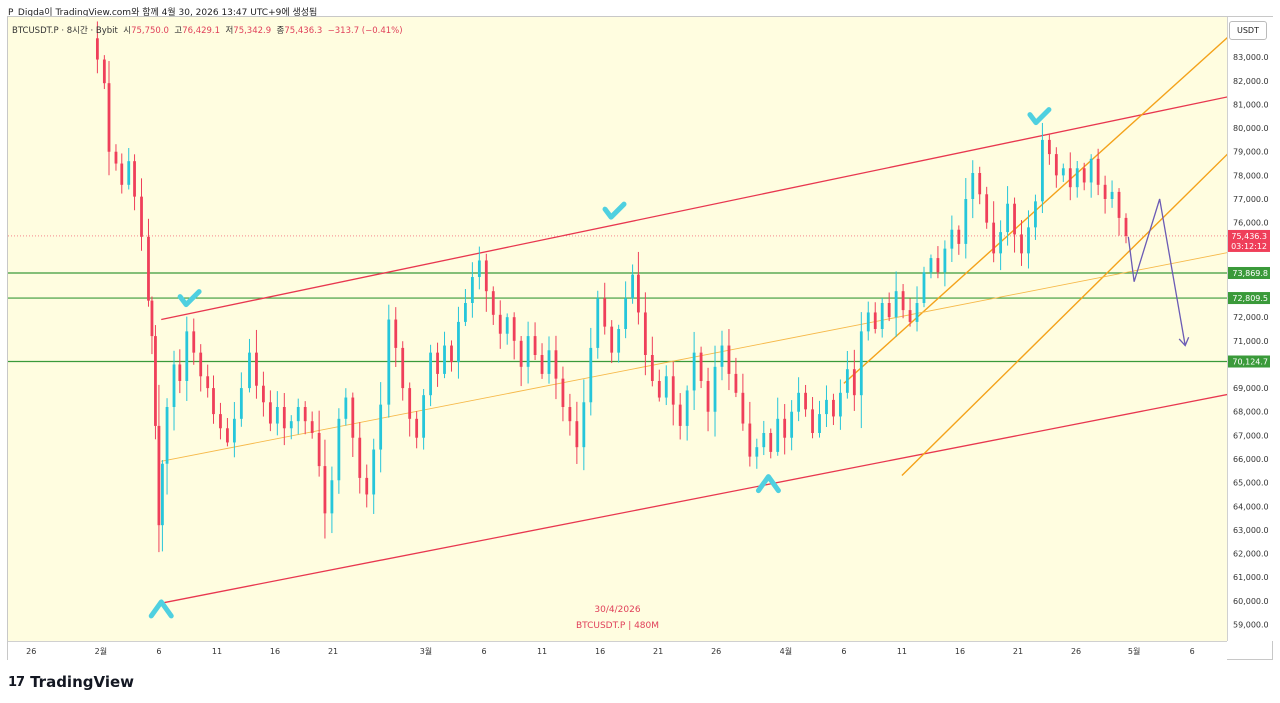  I want to click on y-tick-label: 68,000.0, so click(1251, 412).